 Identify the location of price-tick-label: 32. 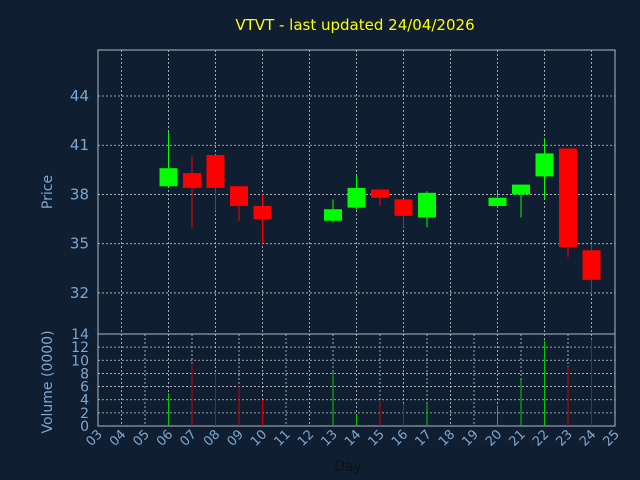
(79, 293).